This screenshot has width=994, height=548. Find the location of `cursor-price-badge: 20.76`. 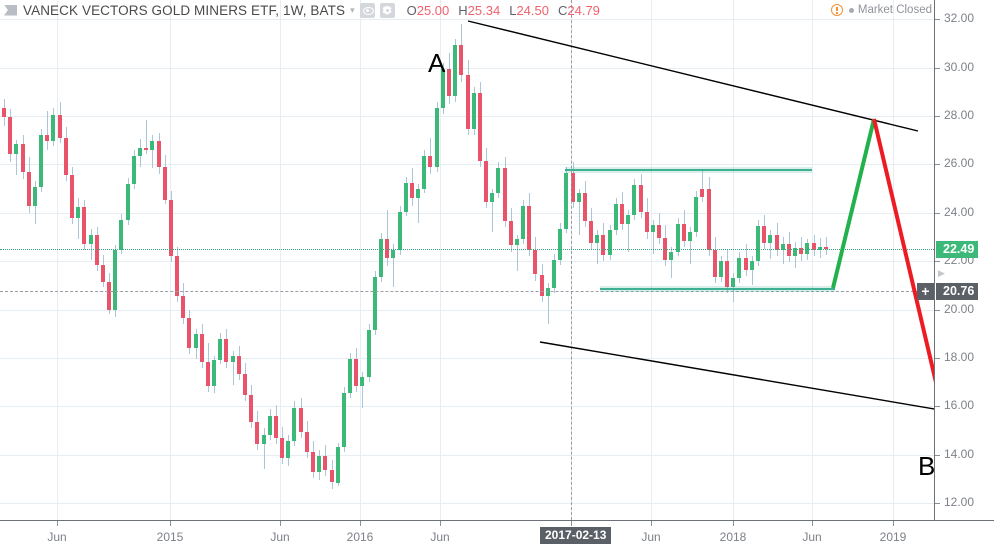

cursor-price-badge: 20.76 is located at coordinates (957, 292).